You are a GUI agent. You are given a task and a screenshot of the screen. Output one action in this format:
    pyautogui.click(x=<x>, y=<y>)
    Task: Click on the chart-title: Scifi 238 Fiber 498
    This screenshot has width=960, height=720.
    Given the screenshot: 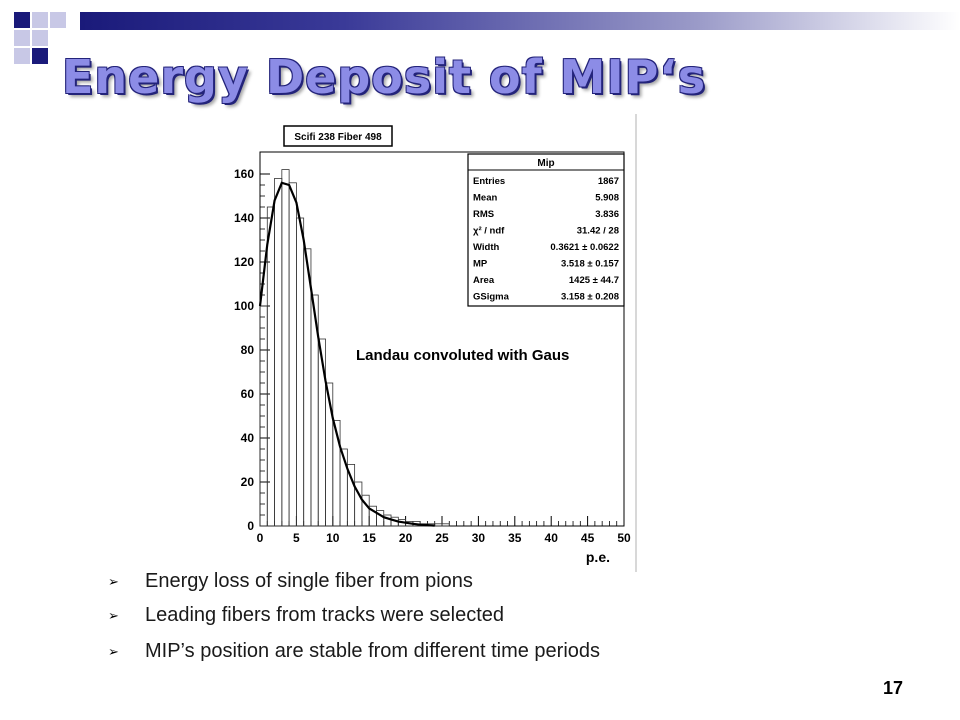 What is the action you would take?
    pyautogui.click(x=338, y=137)
    